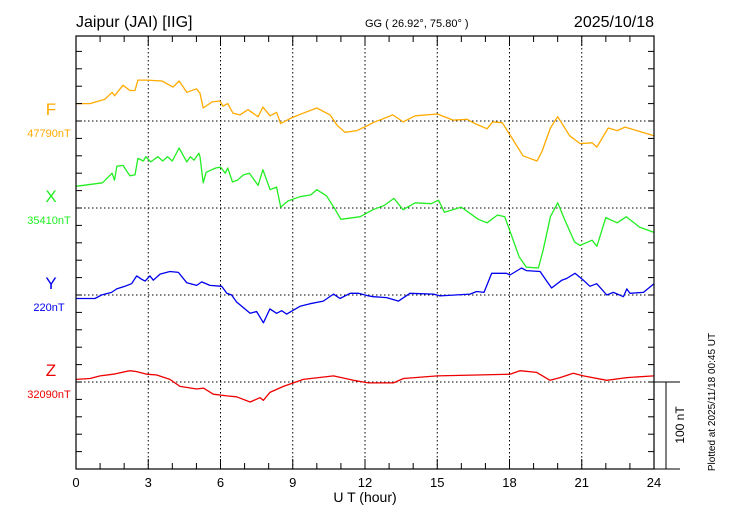  Describe the element at coordinates (365, 295) in the screenshot. I see `series-line-y` at that location.